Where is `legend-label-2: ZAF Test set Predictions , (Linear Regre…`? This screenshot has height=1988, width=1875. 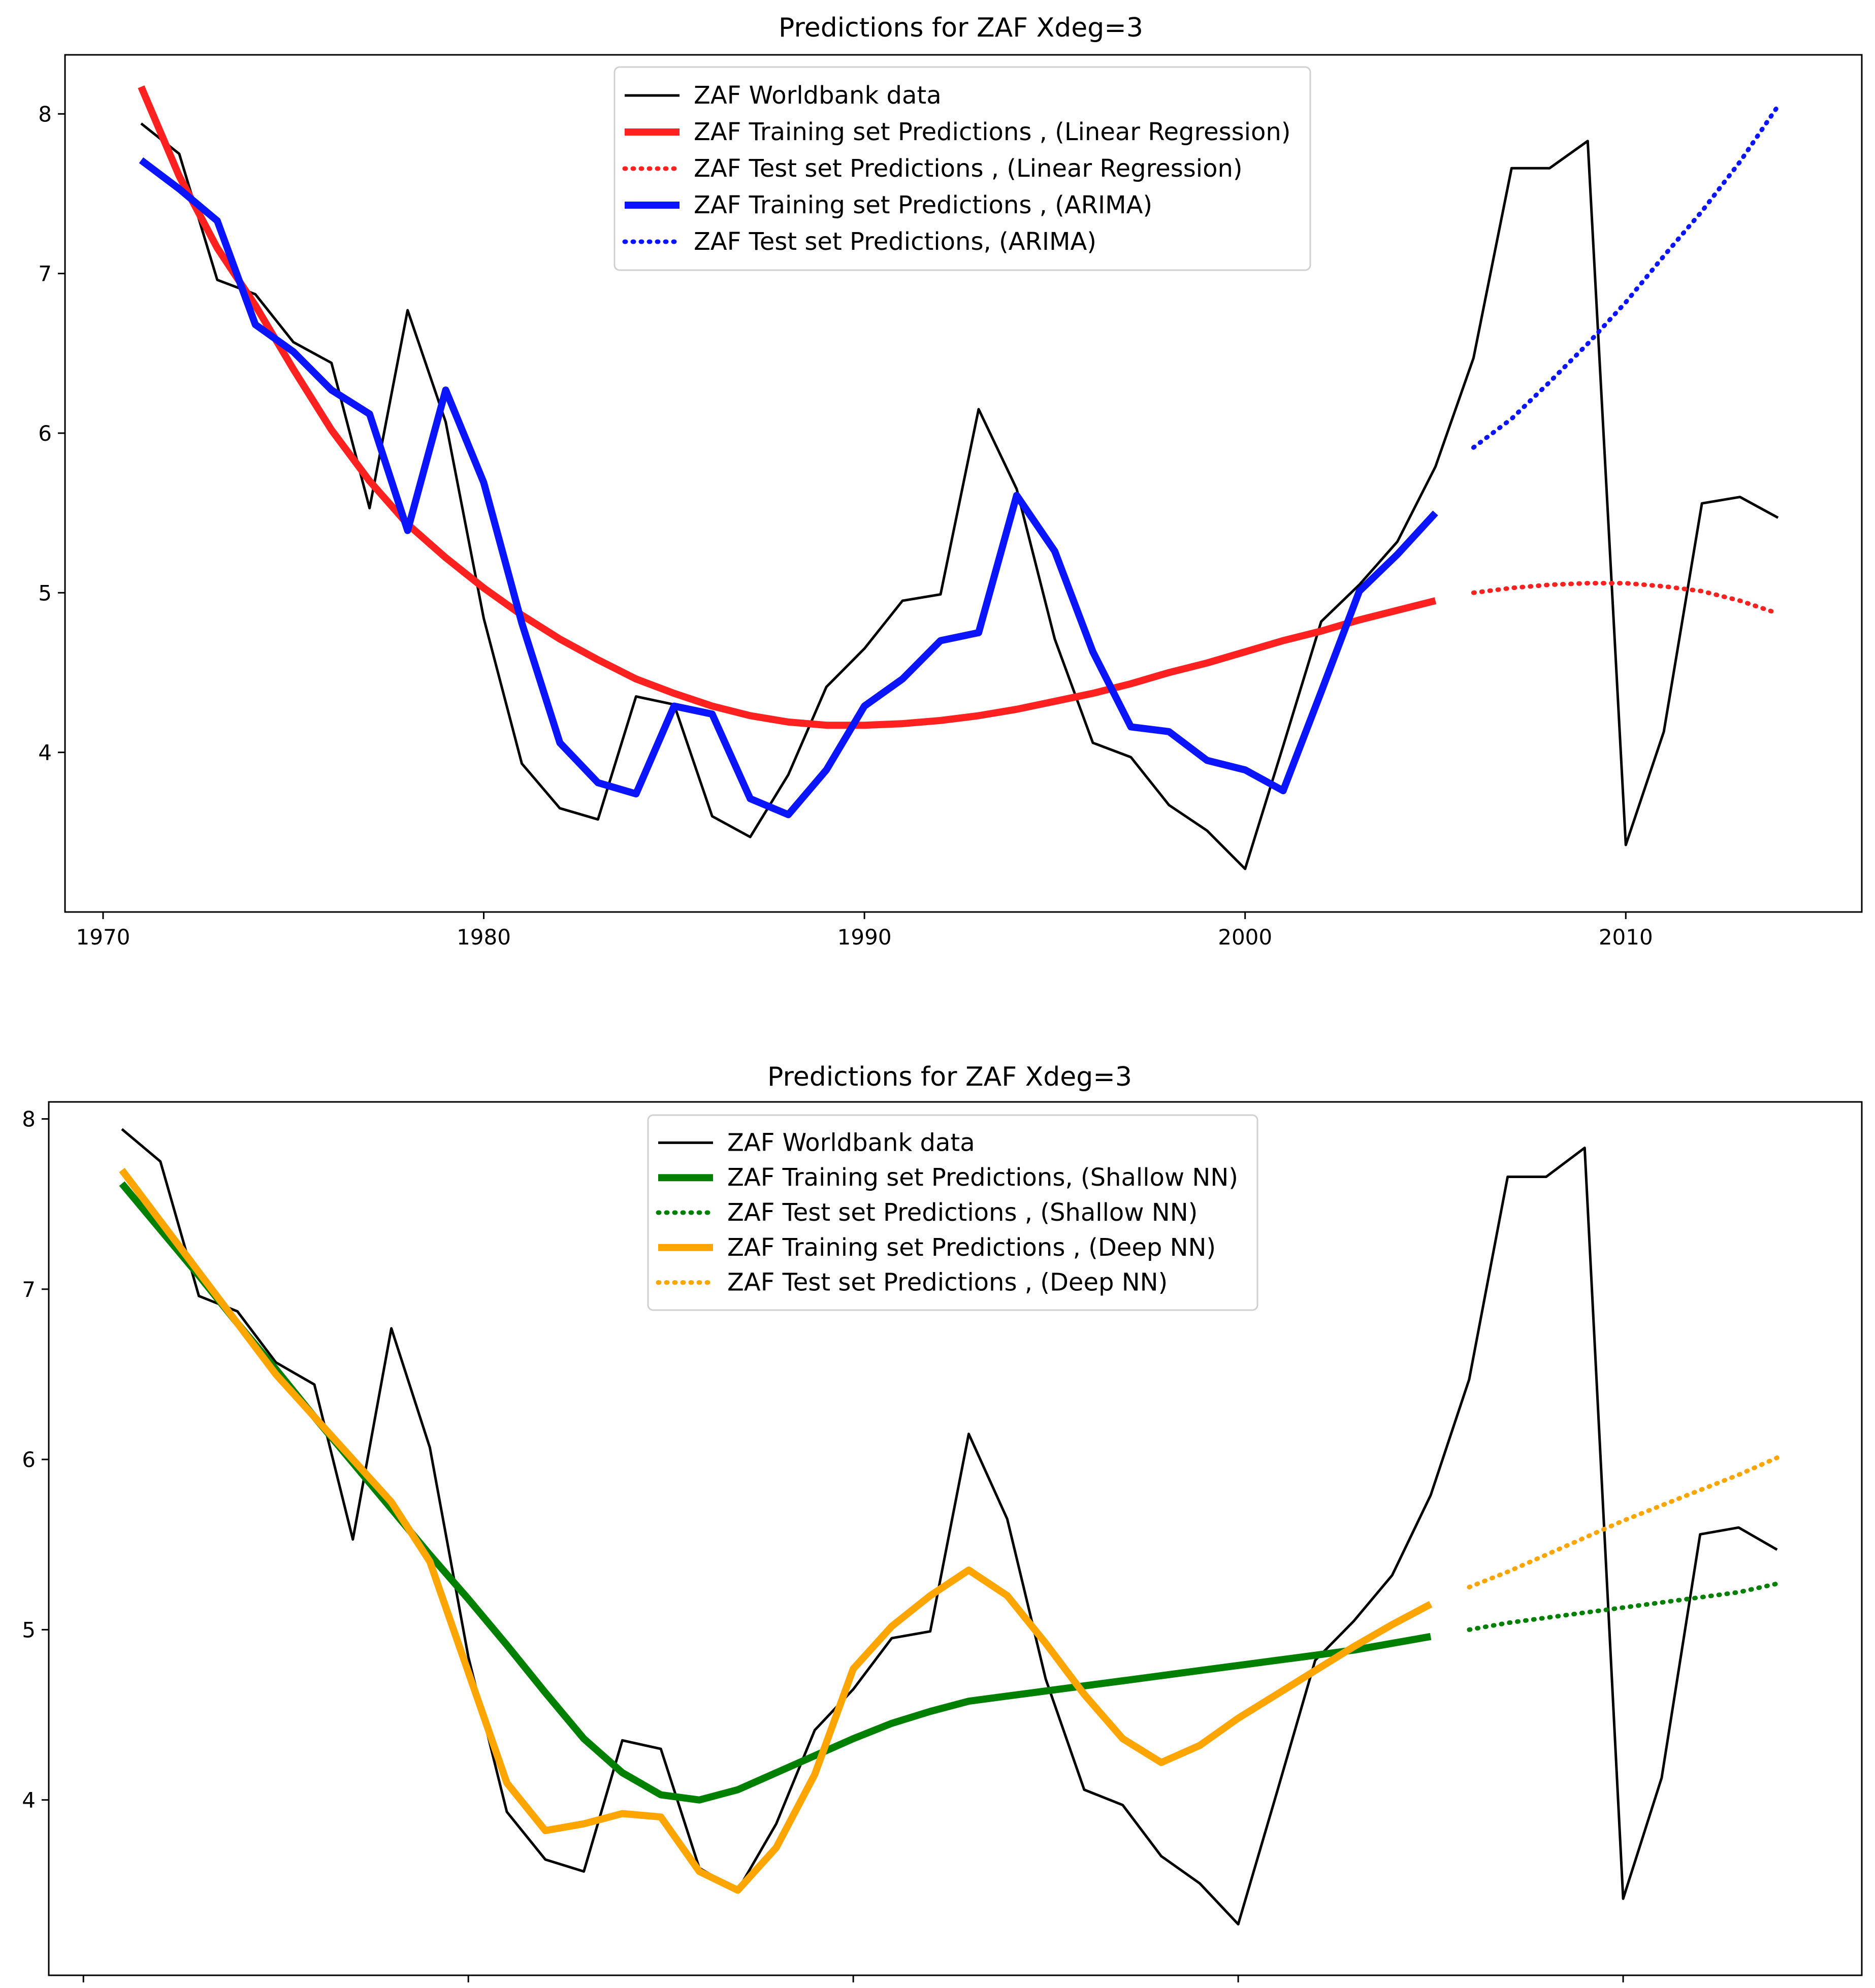
legend-label-2: ZAF Test set Predictions , (Linear Regre… is located at coordinates (968, 169).